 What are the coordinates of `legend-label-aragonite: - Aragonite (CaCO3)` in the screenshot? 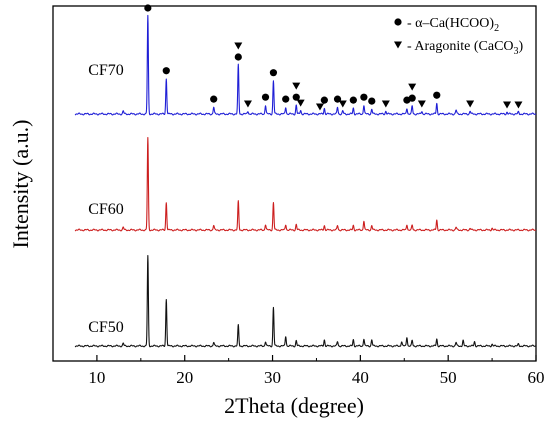 It's located at (465, 48).